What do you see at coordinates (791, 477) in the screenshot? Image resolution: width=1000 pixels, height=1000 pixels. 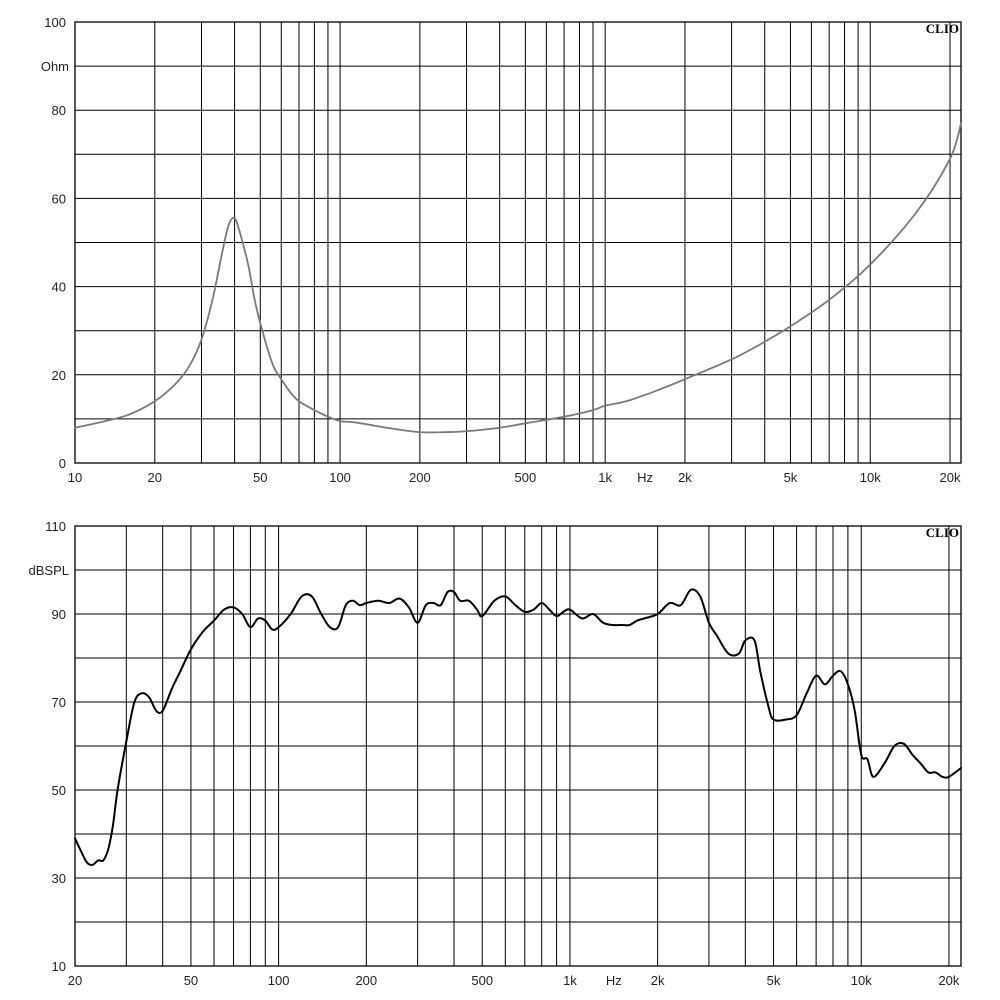 I see `impedance-x-tick-label: 5k` at bounding box center [791, 477].